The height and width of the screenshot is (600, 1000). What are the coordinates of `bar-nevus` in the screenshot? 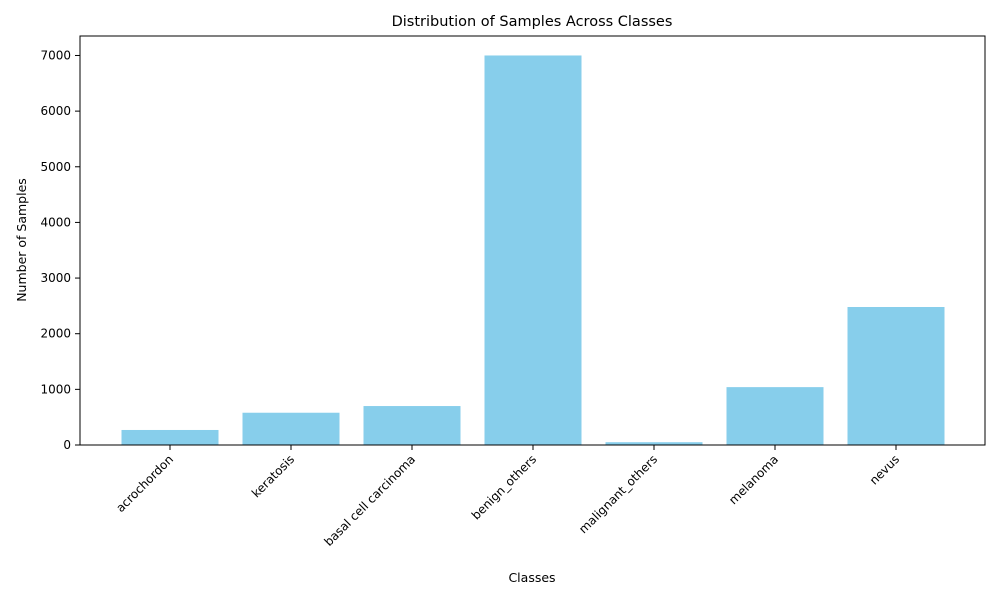 It's located at (896, 375).